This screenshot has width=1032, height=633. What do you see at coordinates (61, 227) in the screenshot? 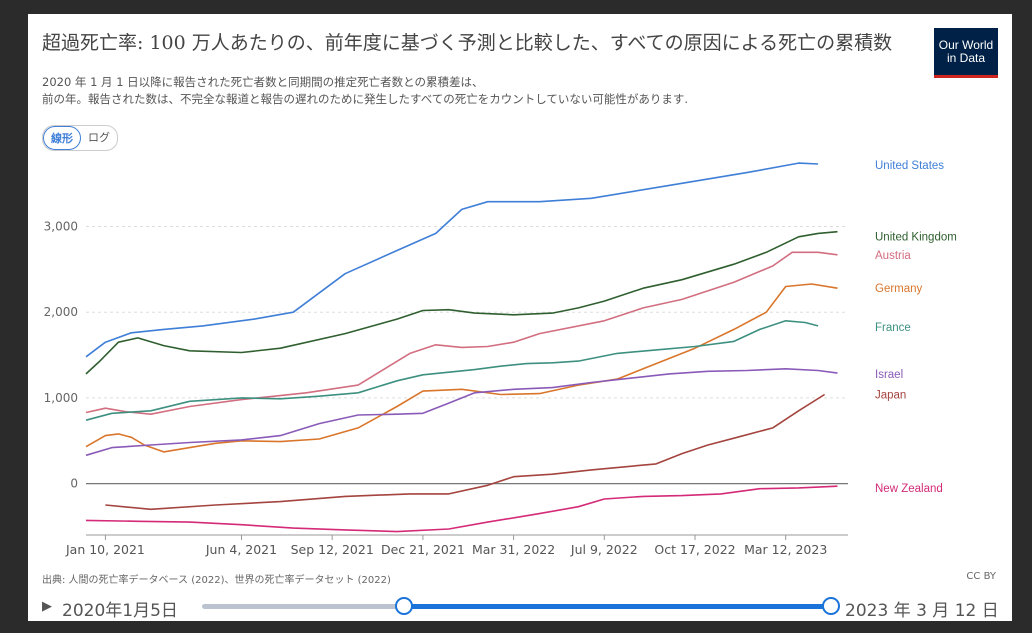
I see `y-tick-label: 3,000` at bounding box center [61, 227].